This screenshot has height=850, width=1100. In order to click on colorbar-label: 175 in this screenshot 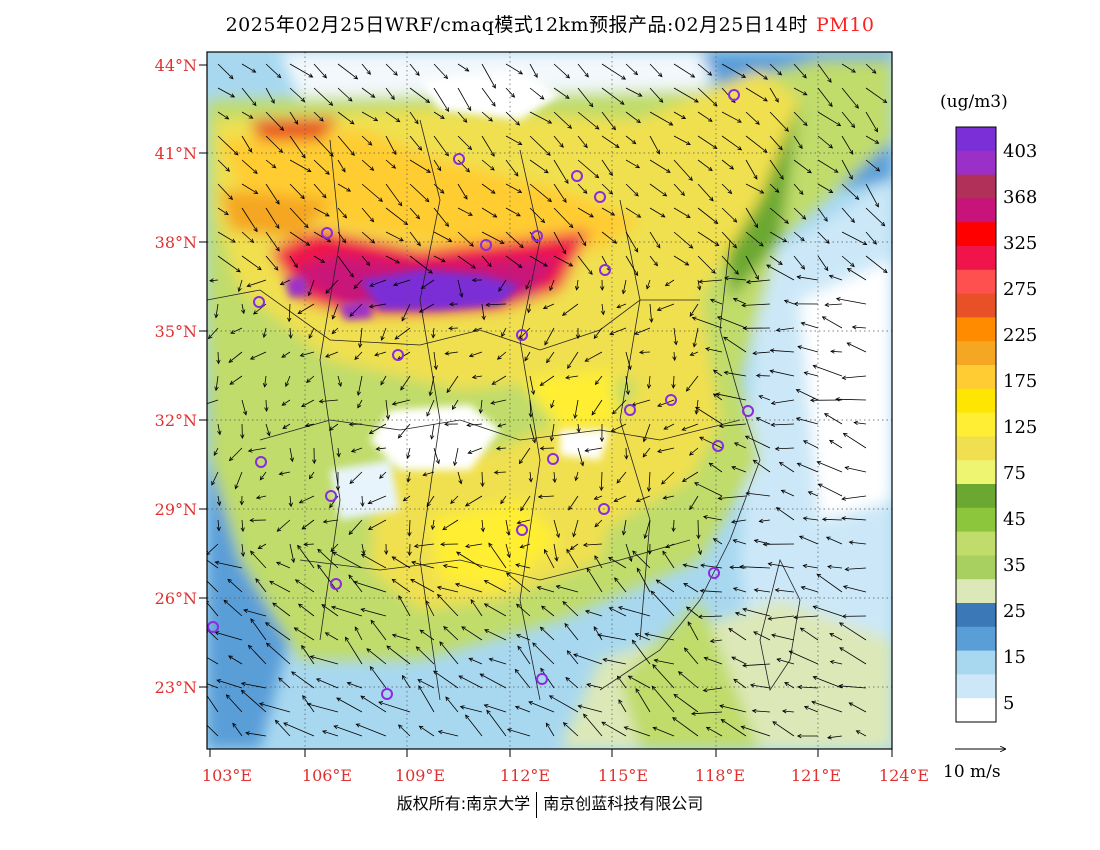, I will do `click(1020, 381)`.